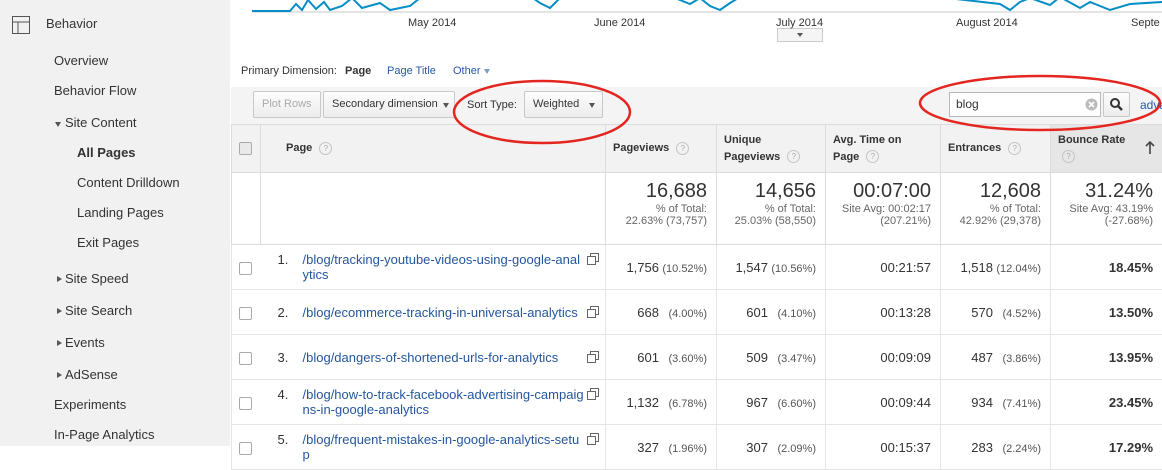 This screenshot has width=1162, height=470. What do you see at coordinates (661, 149) in the screenshot?
I see `column-header: Pageviews ?` at bounding box center [661, 149].